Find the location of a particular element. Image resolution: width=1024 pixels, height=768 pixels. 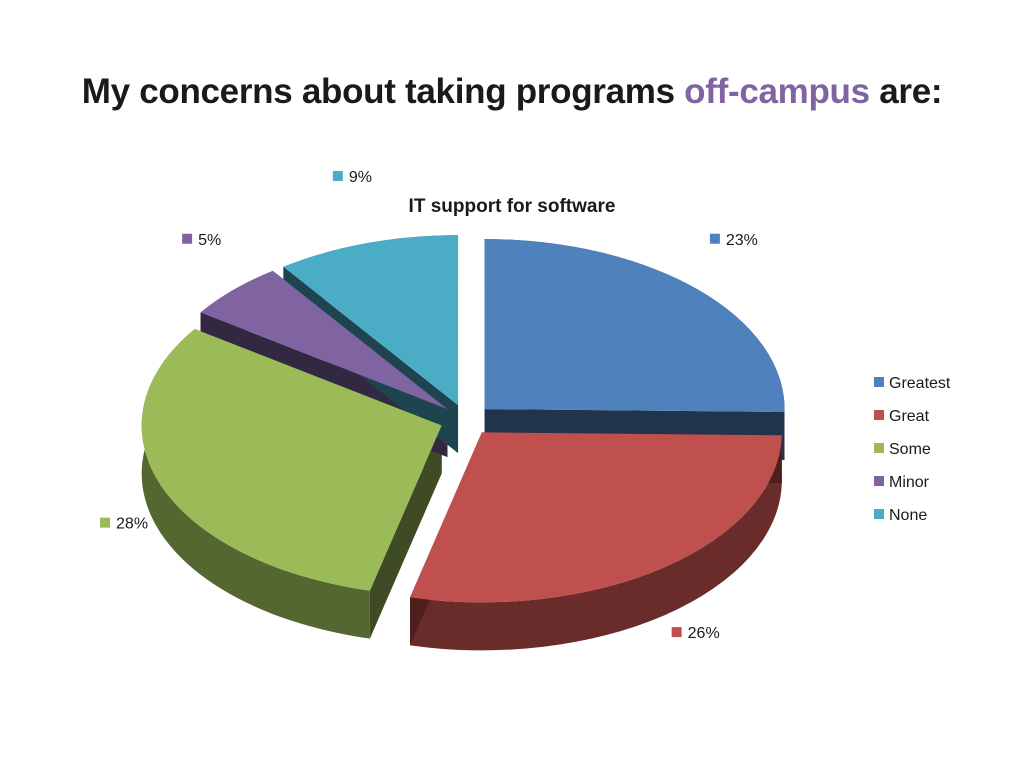

slice-great is located at coordinates (596, 517).